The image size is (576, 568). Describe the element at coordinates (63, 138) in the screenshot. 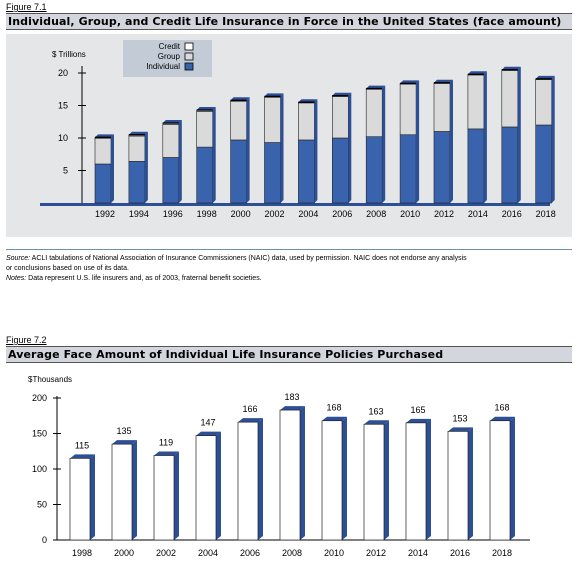

I see `y-tick-label: 10` at that location.